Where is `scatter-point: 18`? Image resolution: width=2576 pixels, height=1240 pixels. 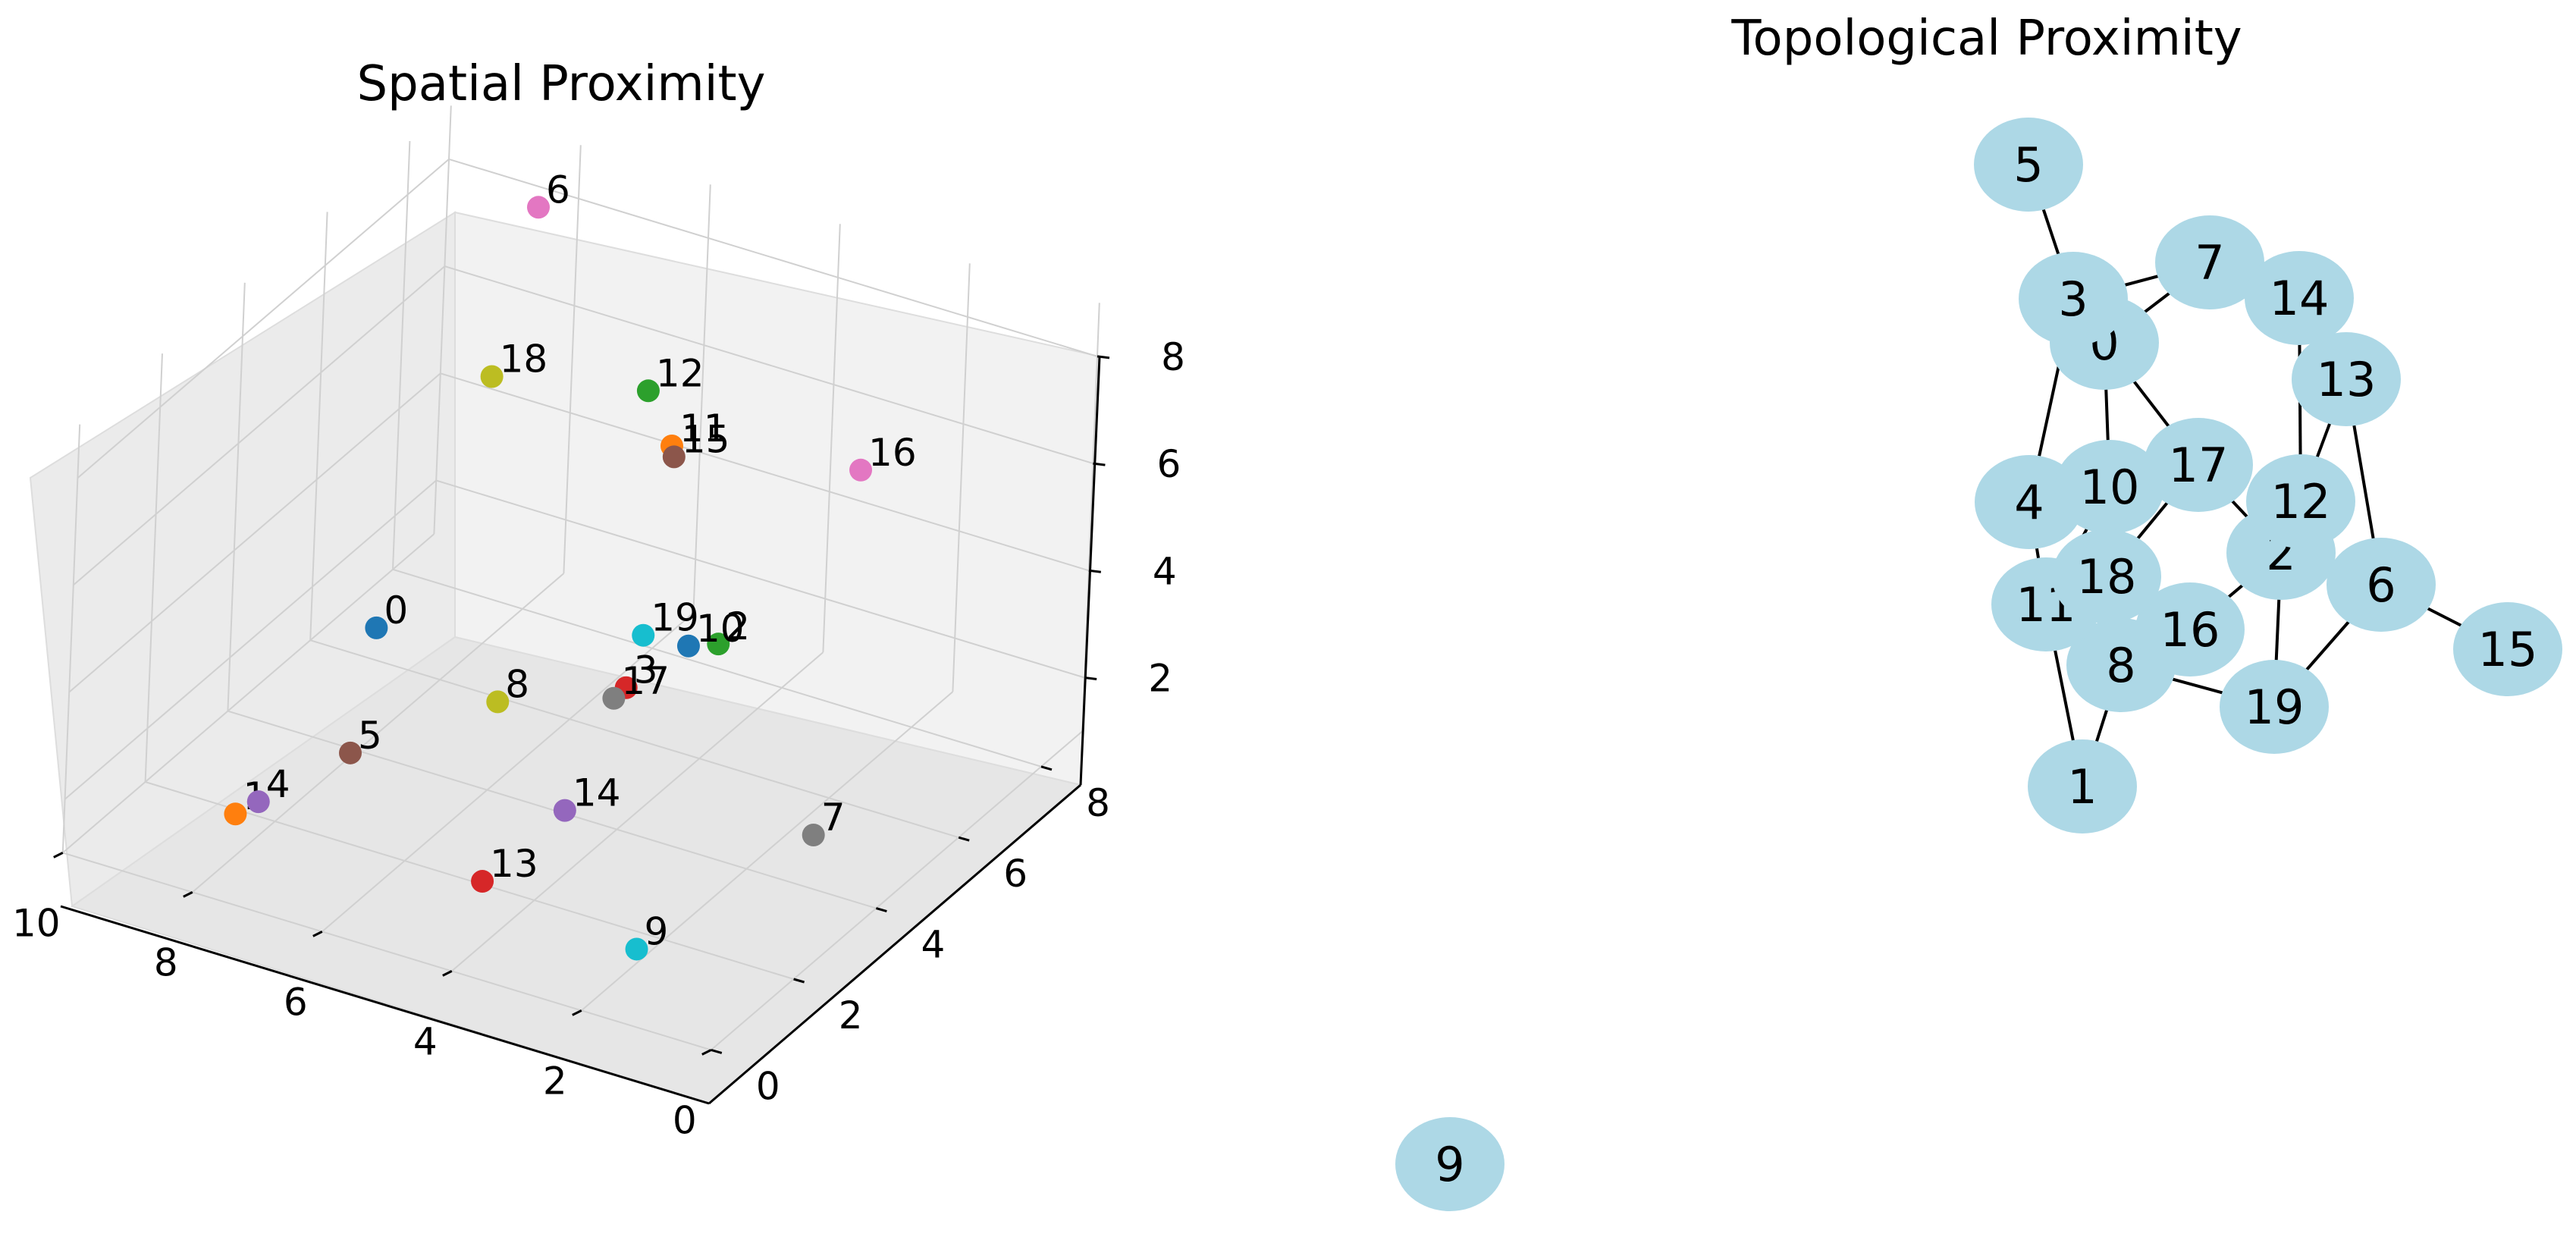 scatter-point: 18 is located at coordinates (514, 362).